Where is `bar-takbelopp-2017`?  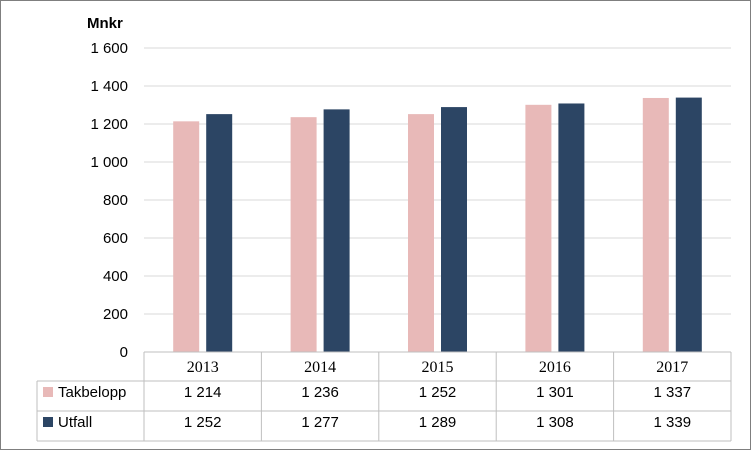
bar-takbelopp-2017 is located at coordinates (655, 224).